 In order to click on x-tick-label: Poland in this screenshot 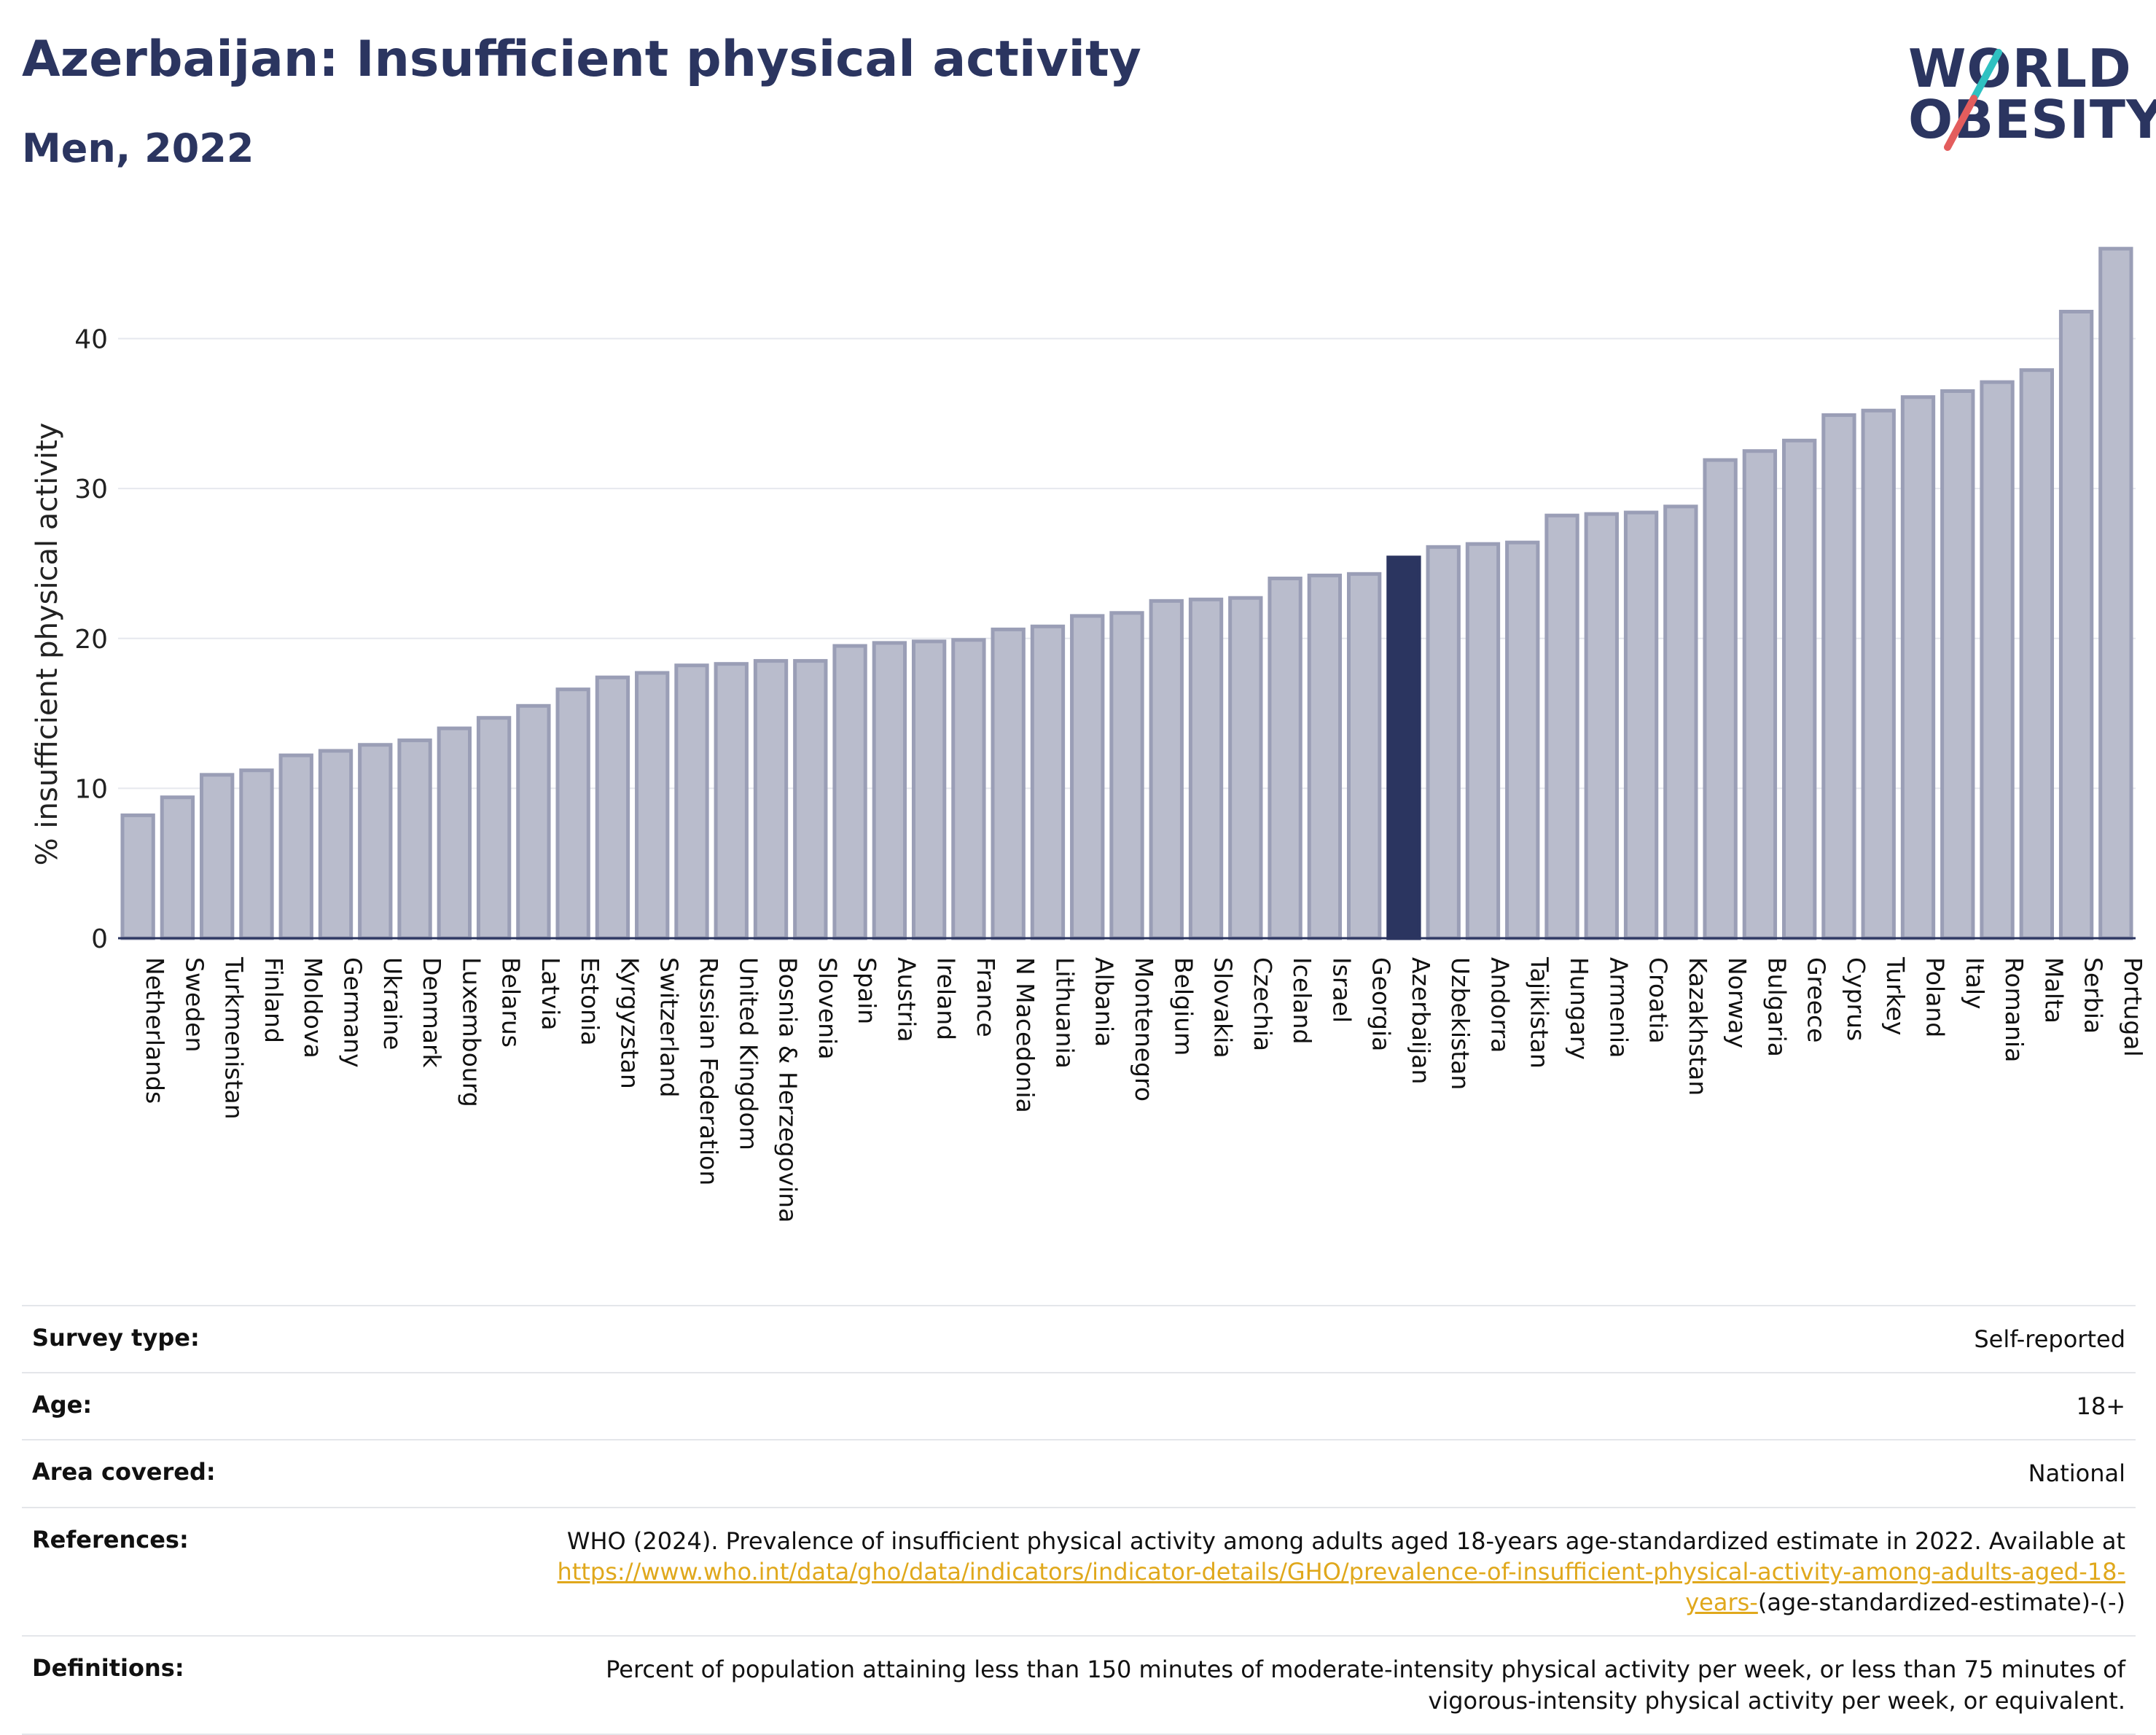, I will do `click(1935, 997)`.